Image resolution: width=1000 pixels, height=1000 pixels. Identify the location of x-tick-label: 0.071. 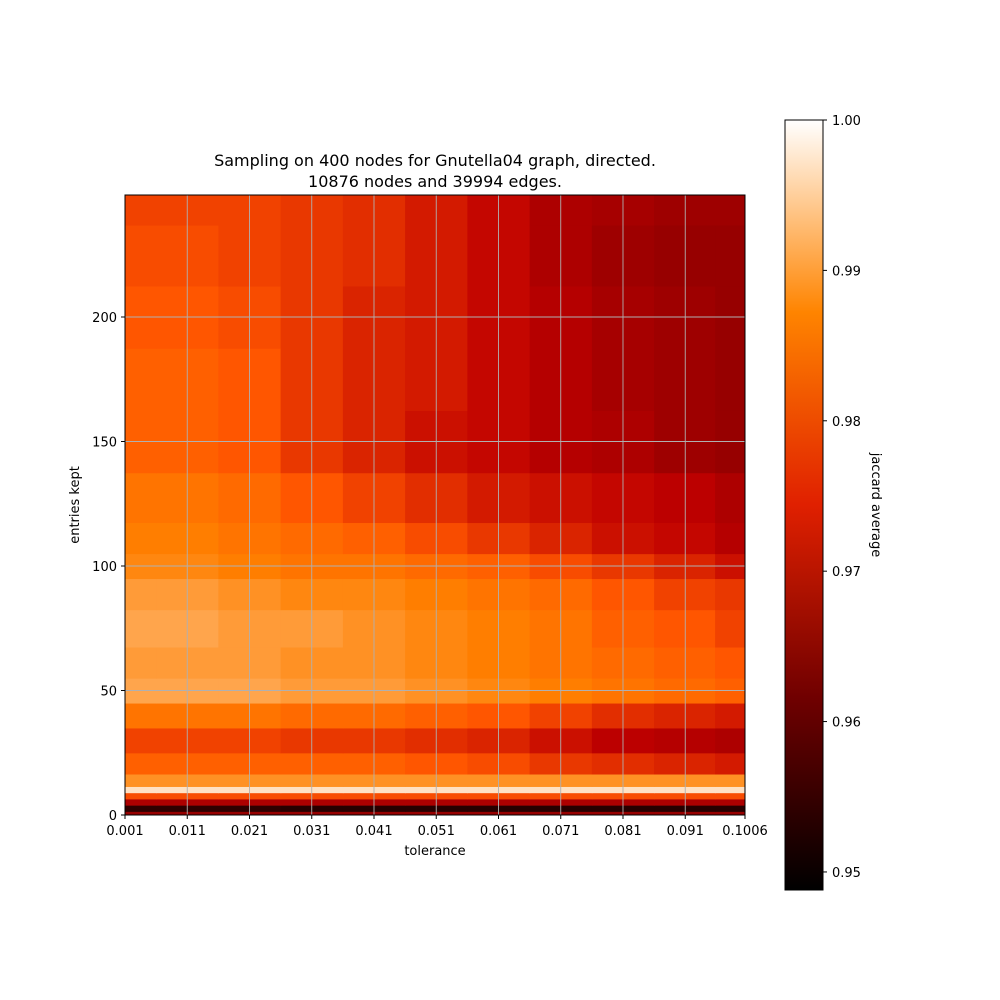
(560, 831).